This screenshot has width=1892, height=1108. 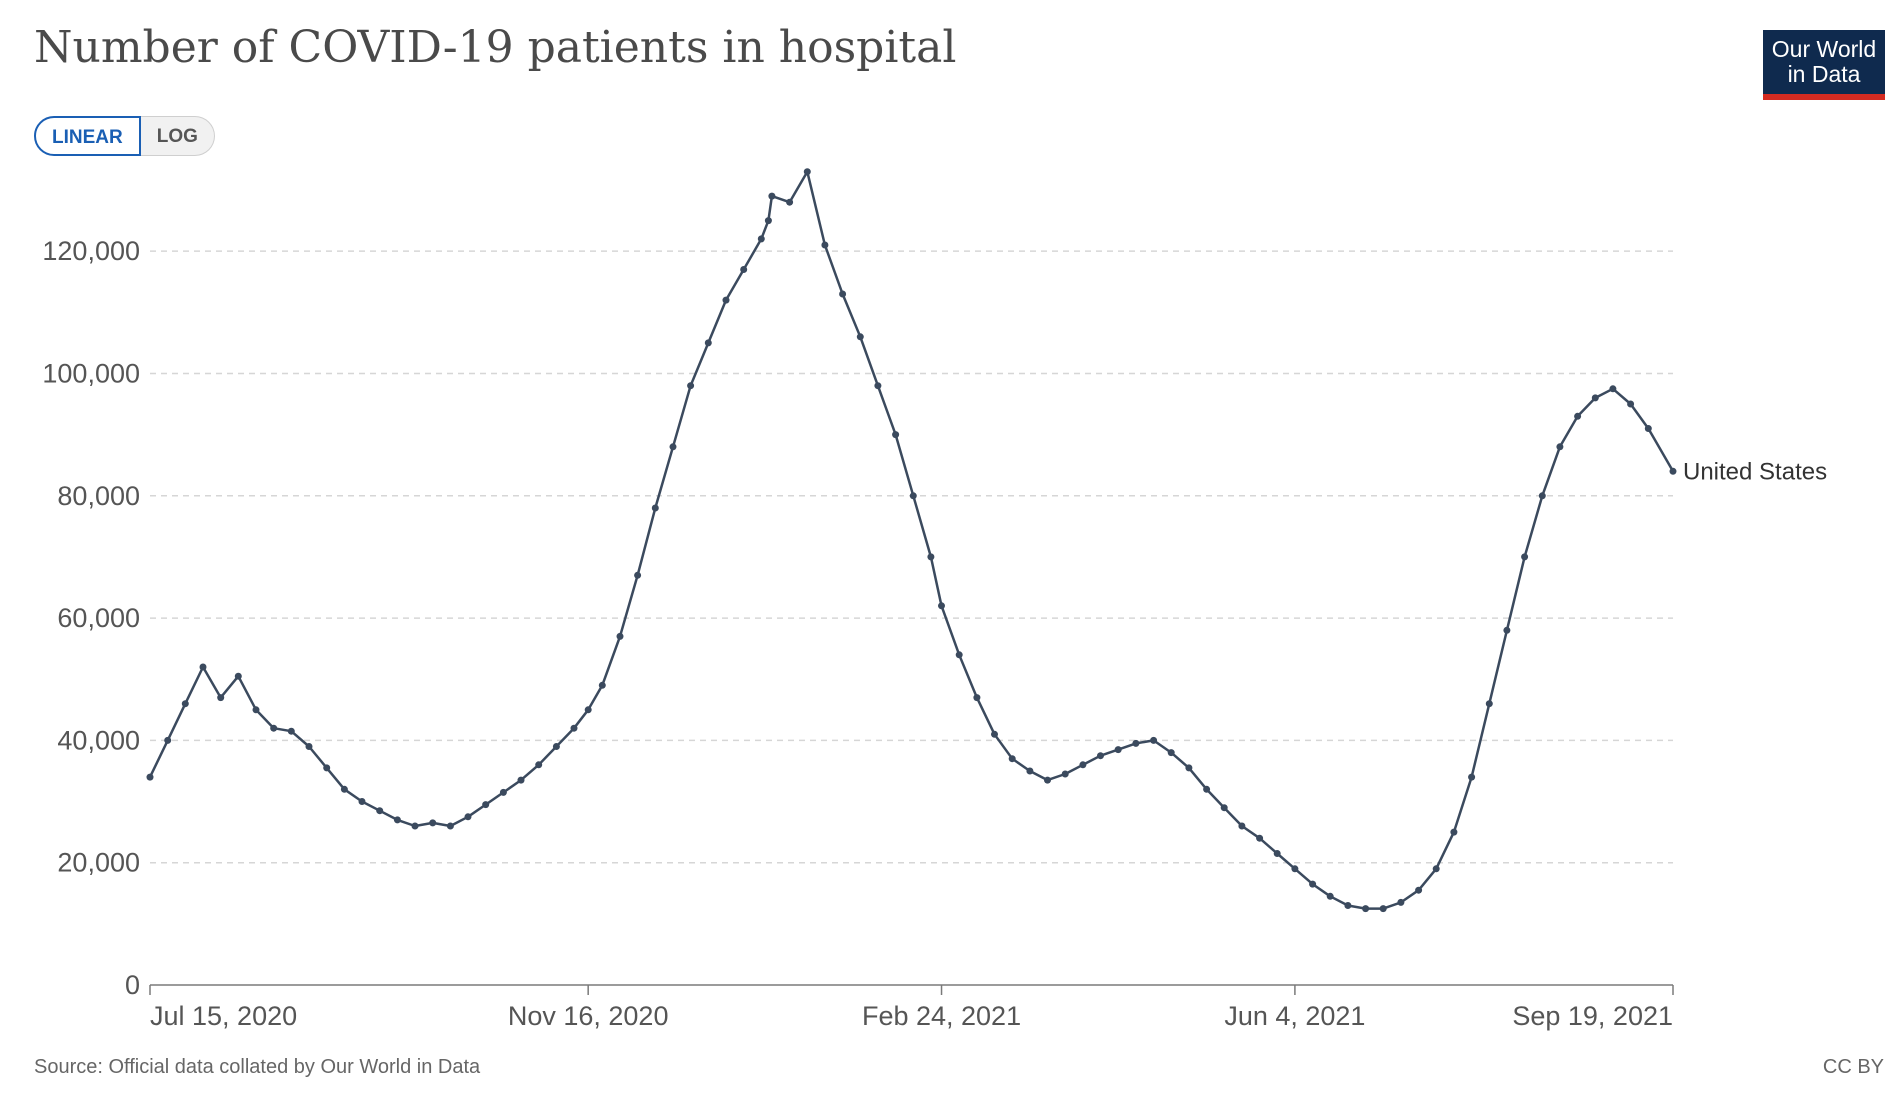 What do you see at coordinates (1824, 97) in the screenshot?
I see `logo-accent-bar` at bounding box center [1824, 97].